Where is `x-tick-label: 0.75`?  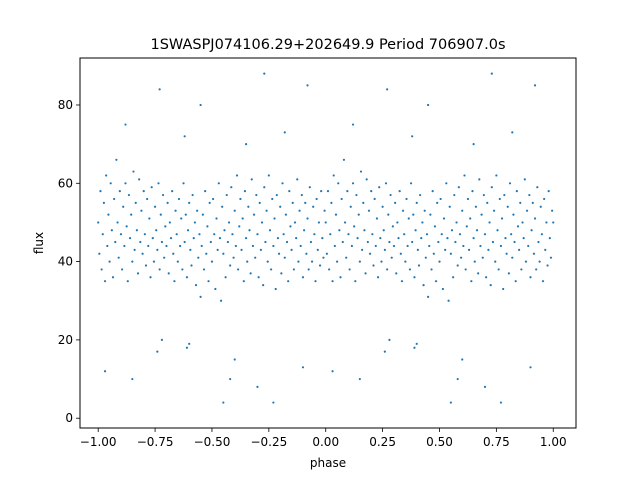
x-tick-label: 0.75 is located at coordinates (496, 442).